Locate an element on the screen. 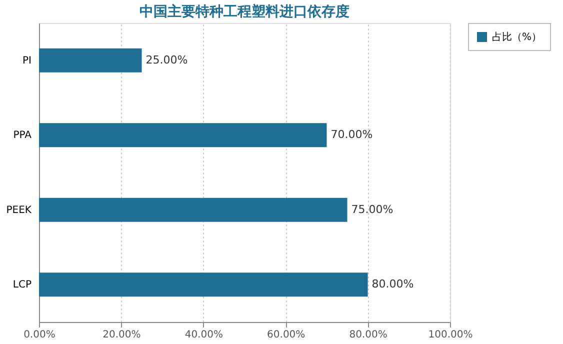  data-label: 25.00% is located at coordinates (167, 59).